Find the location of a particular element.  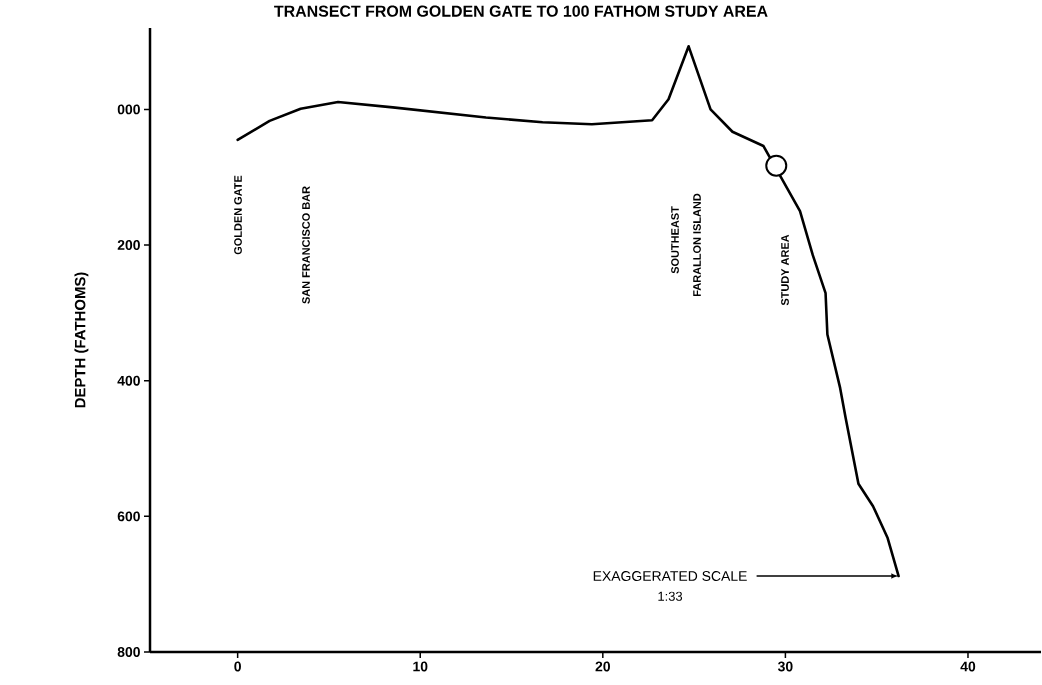

y-tick-label: 400 is located at coordinates (128, 380).